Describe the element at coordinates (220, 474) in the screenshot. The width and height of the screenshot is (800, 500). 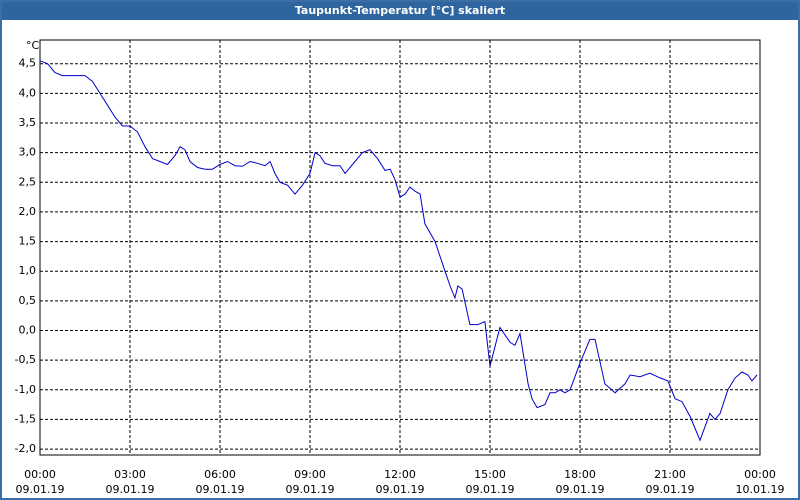
I see `x-tick-label: 06:00` at that location.